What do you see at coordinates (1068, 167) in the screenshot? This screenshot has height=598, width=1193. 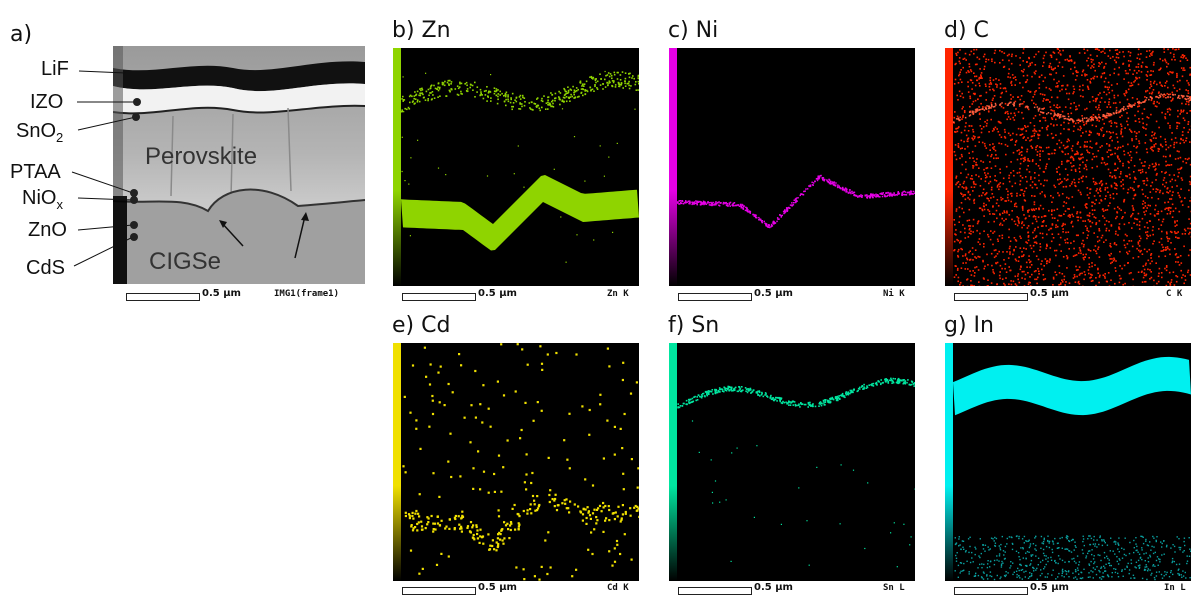 I see `c-map` at bounding box center [1068, 167].